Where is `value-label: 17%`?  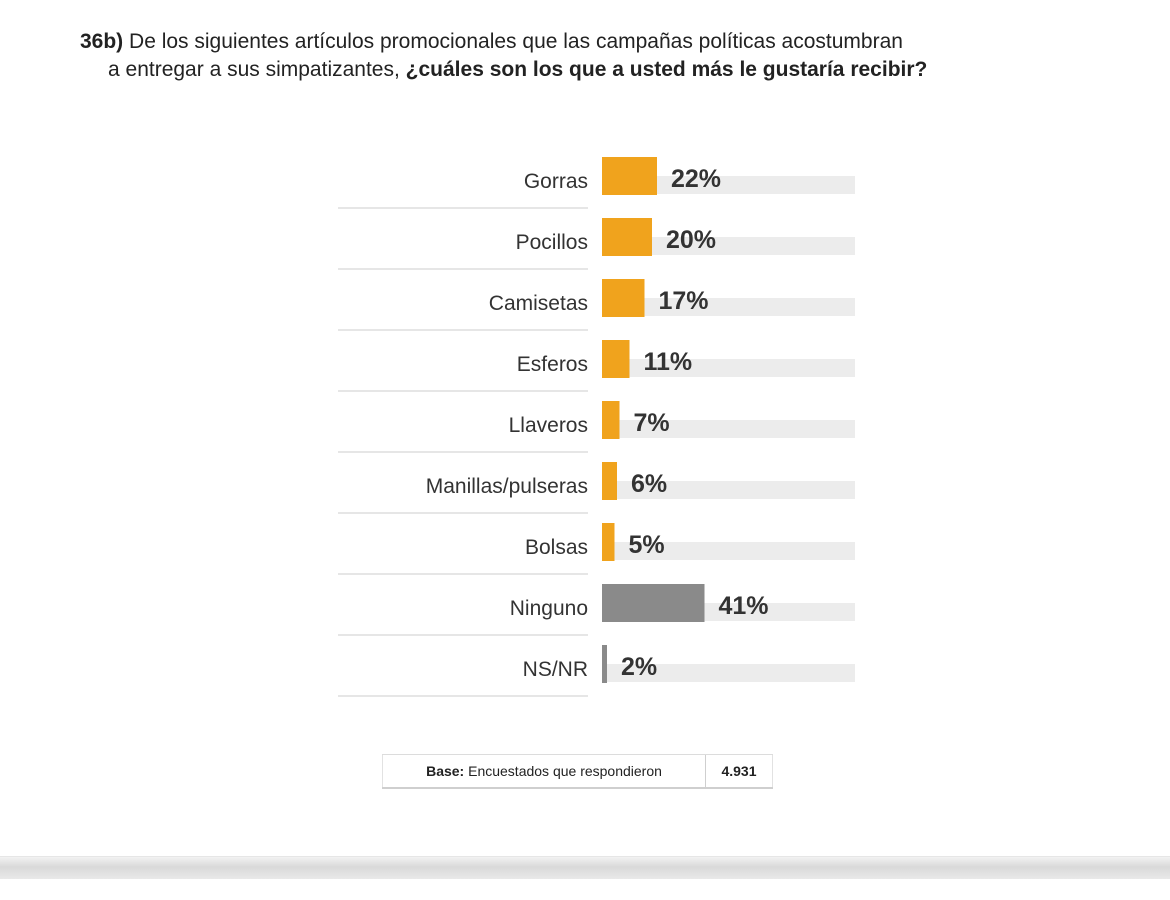
value-label: 17% is located at coordinates (684, 301).